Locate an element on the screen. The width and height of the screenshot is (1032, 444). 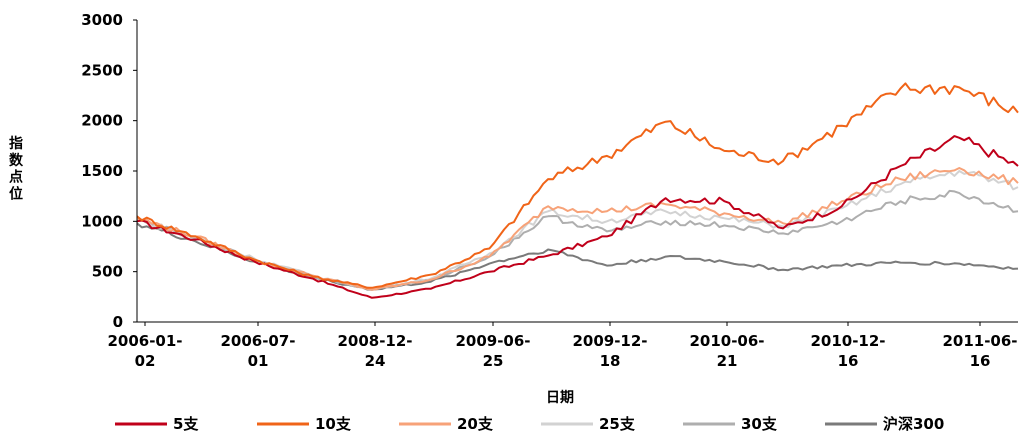
x-tick-label: 18 is located at coordinates (610, 361).